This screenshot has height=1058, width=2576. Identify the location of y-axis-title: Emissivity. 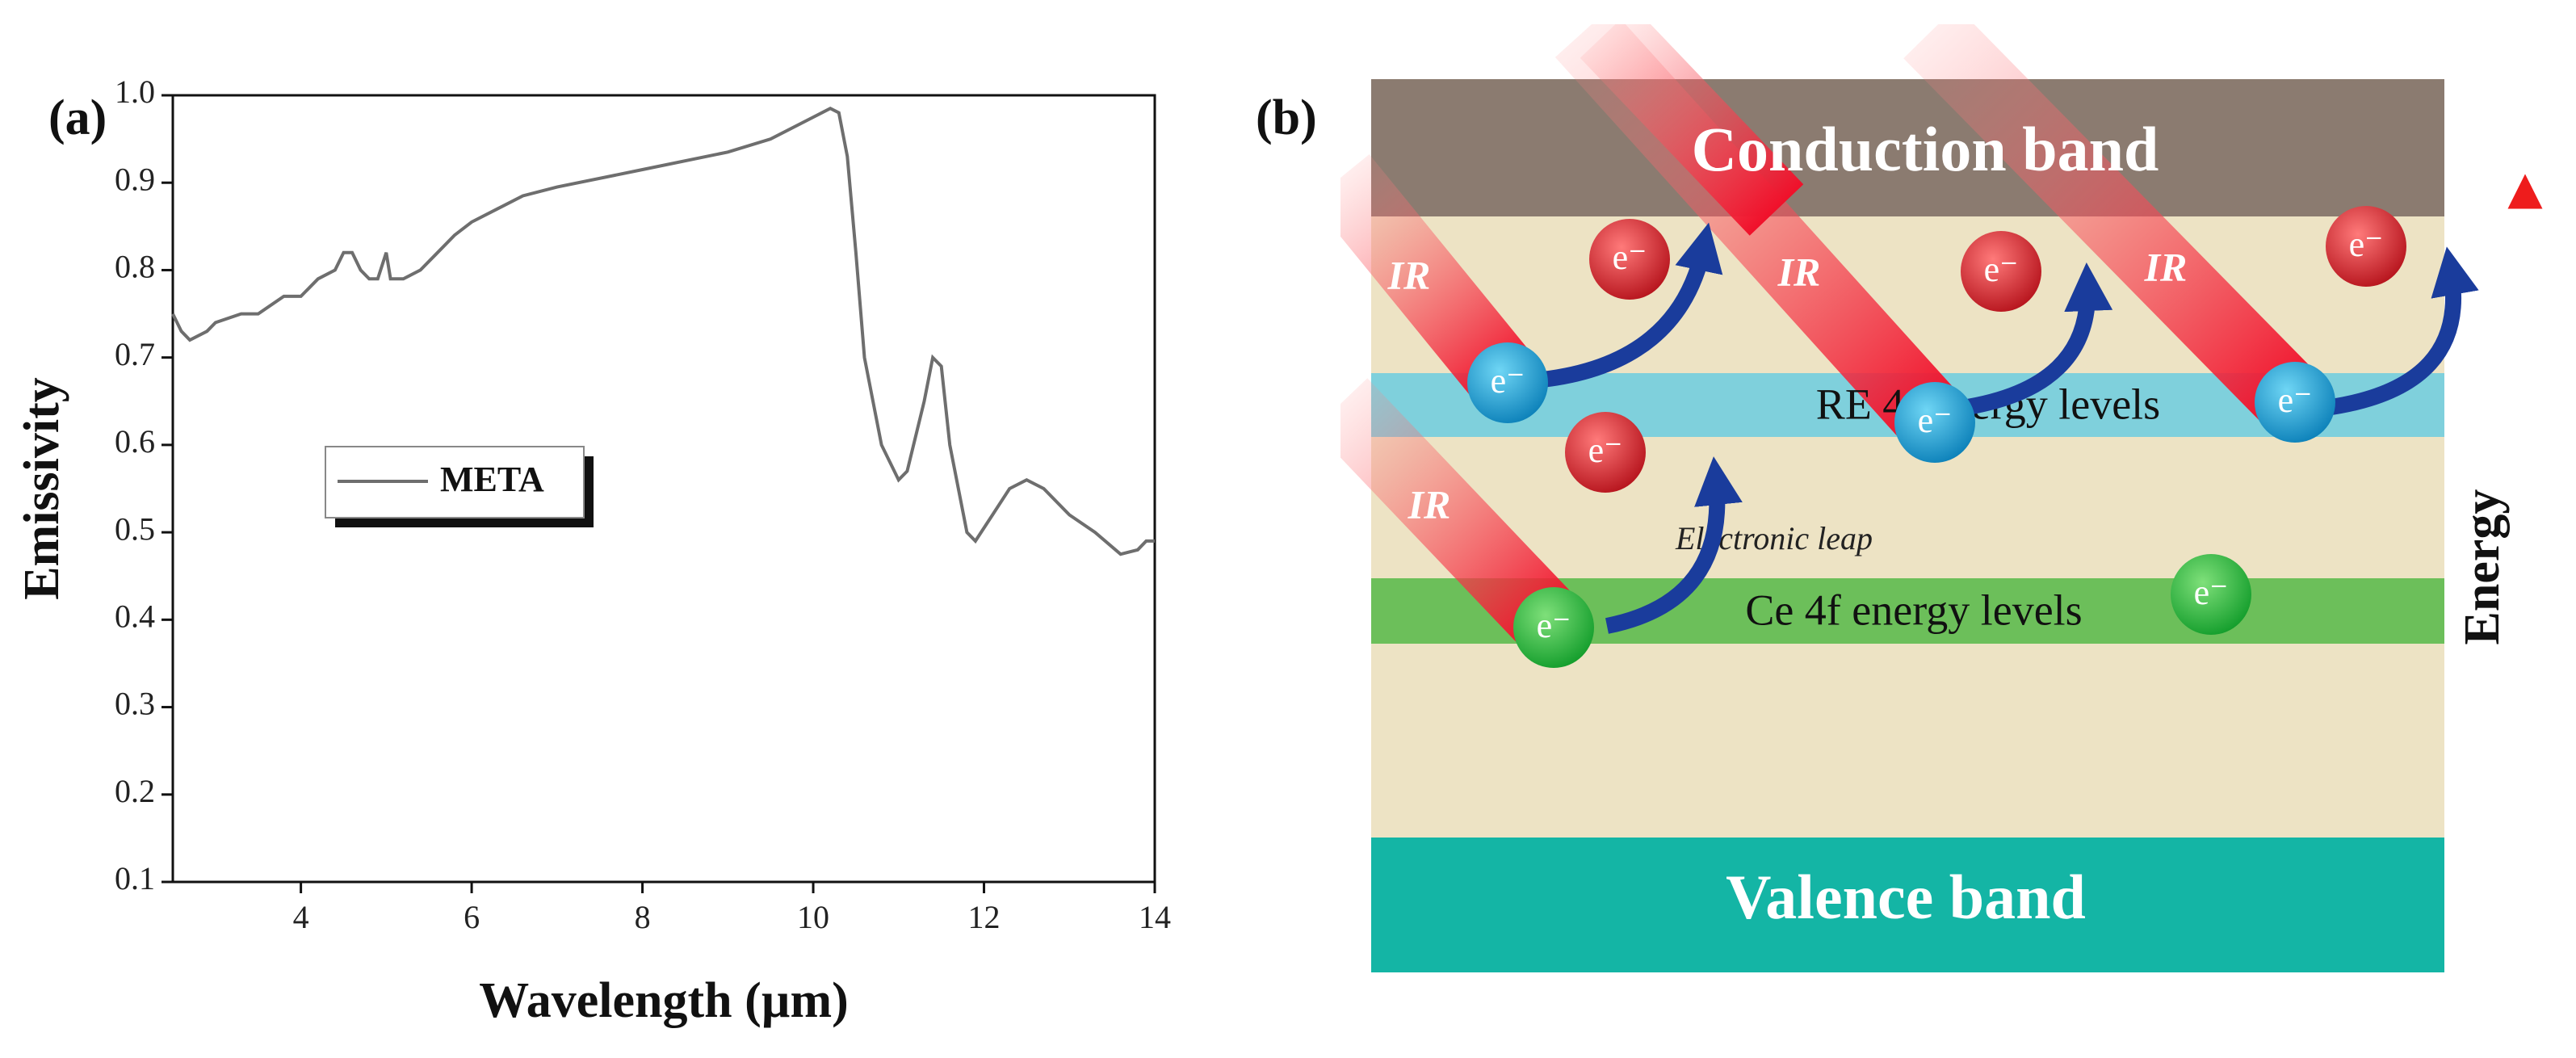
(42, 488).